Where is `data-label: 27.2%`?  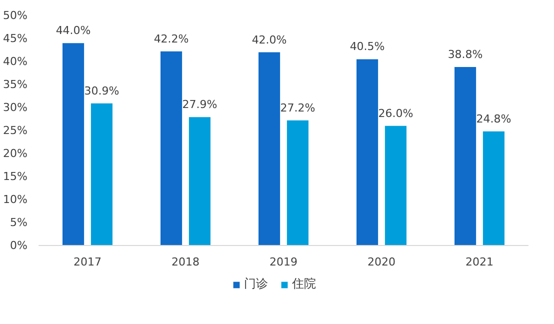 data-label: 27.2% is located at coordinates (298, 107).